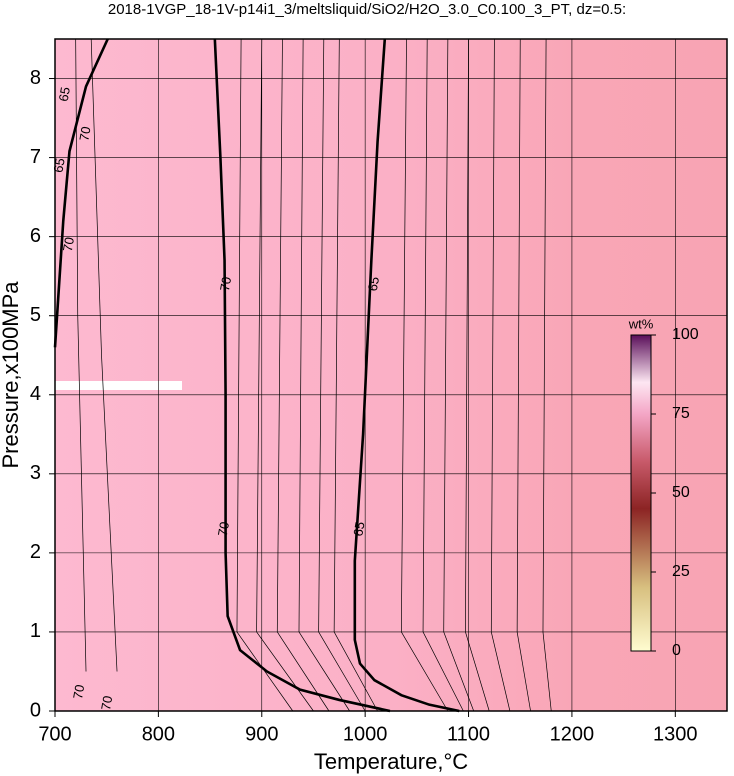 Image resolution: width=734 pixels, height=776 pixels. What do you see at coordinates (391, 761) in the screenshot?
I see `x-axis-label: Temperature,°C` at bounding box center [391, 761].